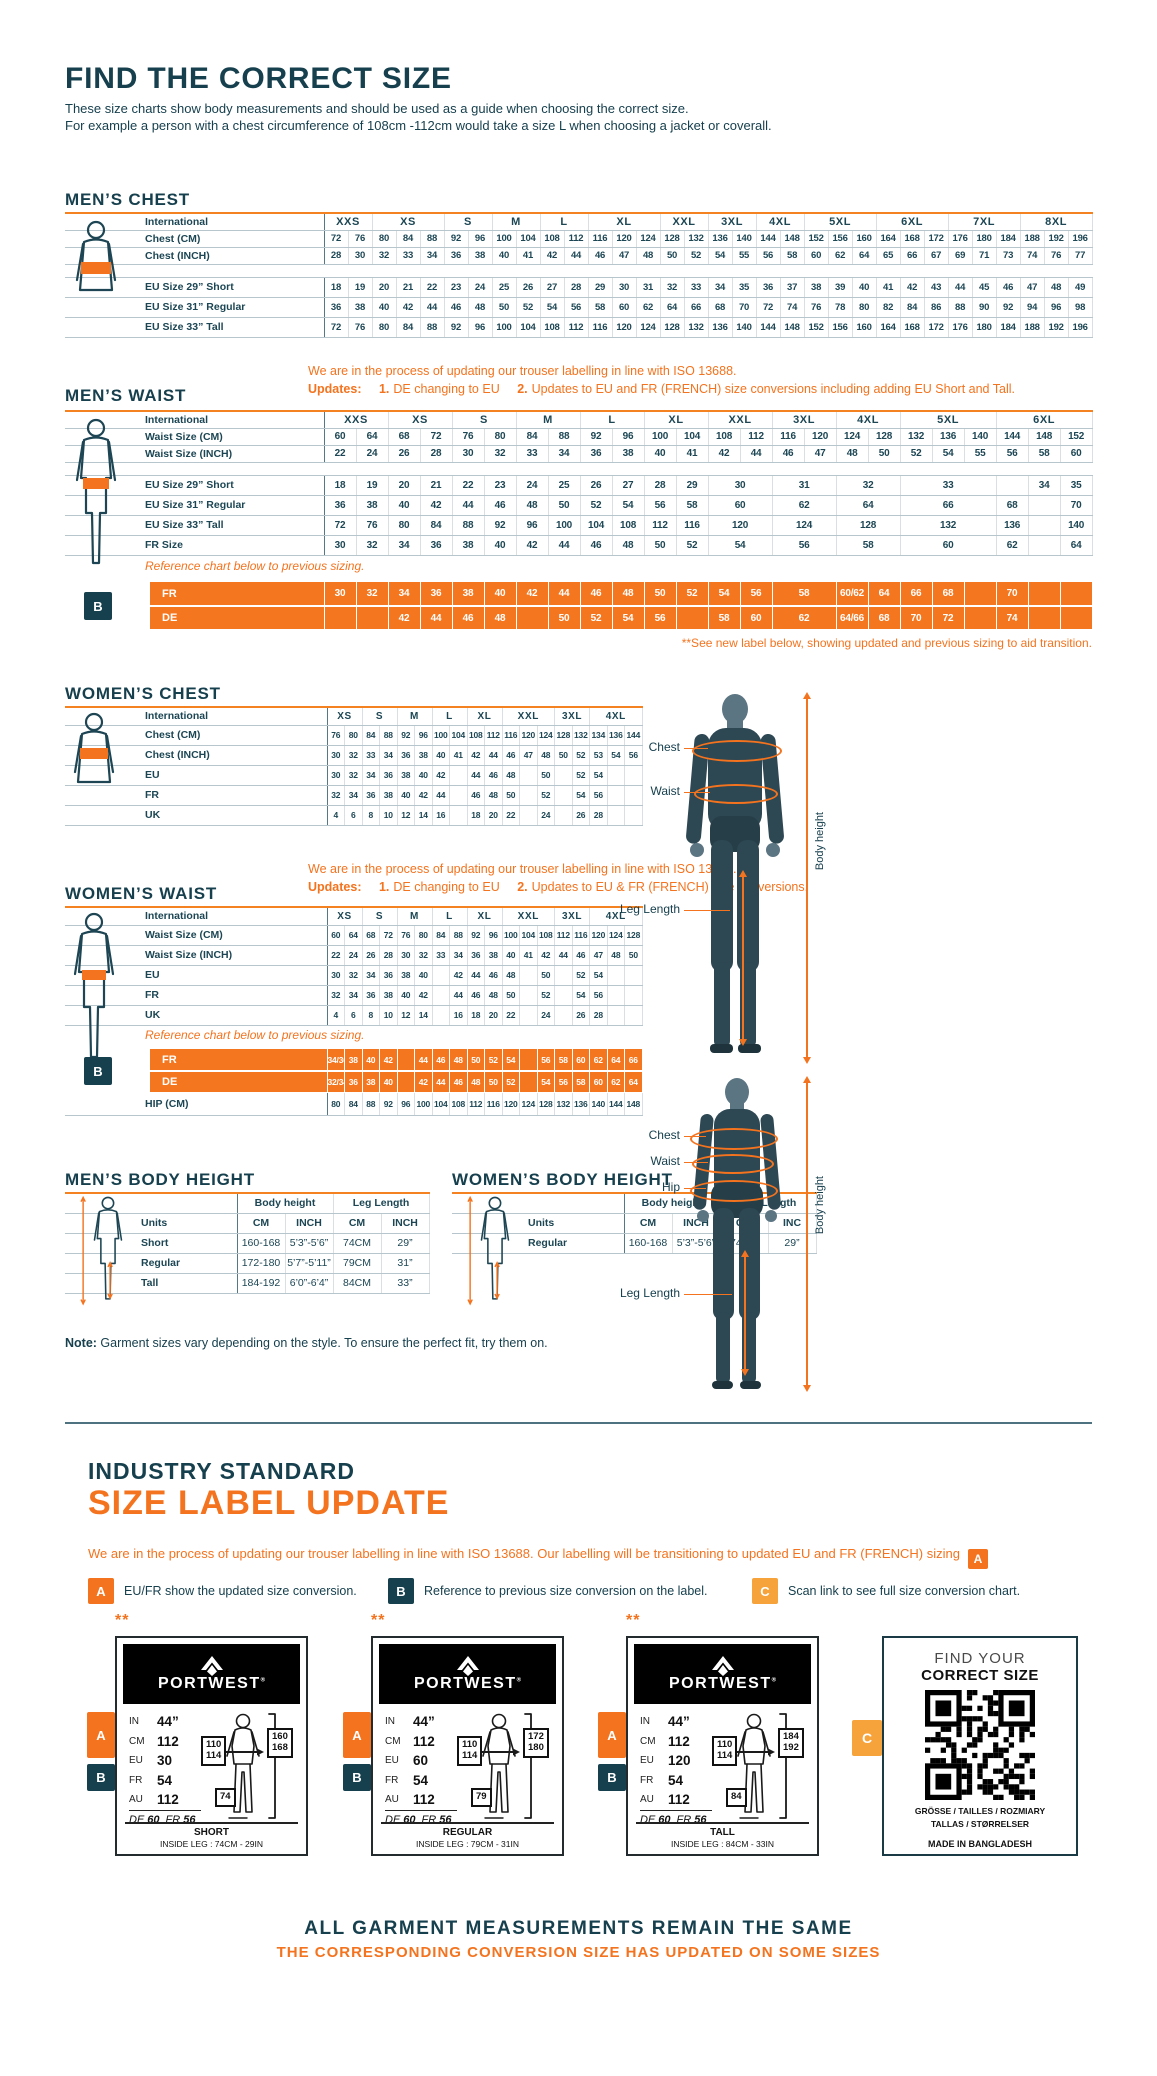 The height and width of the screenshot is (2076, 1157). Describe the element at coordinates (360, 287) in the screenshot. I see `size-cell: 19` at that location.